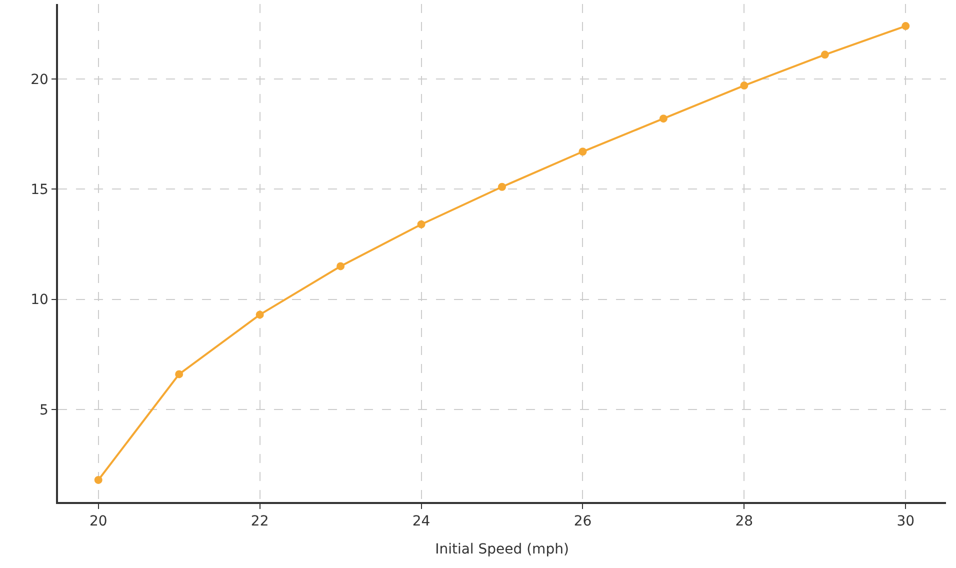  Describe the element at coordinates (502, 549) in the screenshot. I see `x-axis-title: Initial Speed (mph)` at that location.